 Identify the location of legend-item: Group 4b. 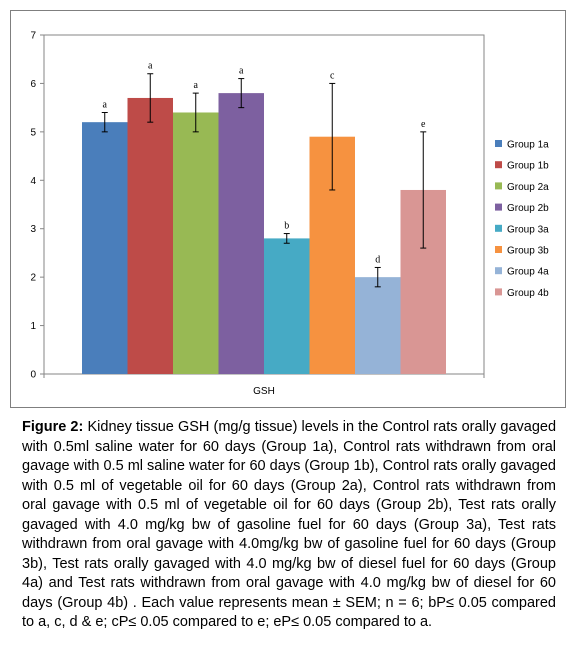
(522, 293).